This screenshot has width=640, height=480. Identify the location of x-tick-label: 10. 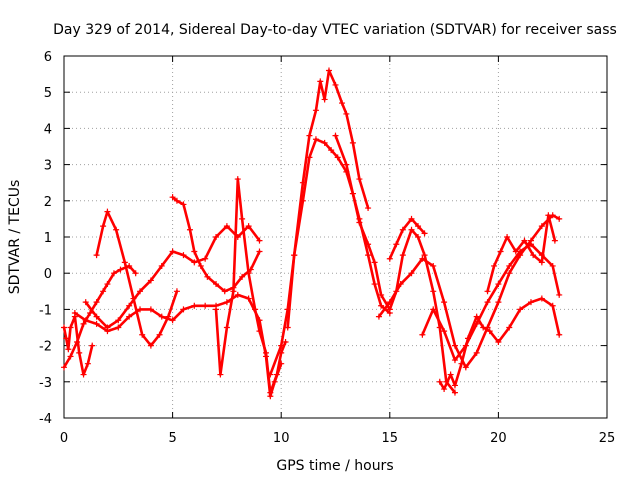
(281, 438).